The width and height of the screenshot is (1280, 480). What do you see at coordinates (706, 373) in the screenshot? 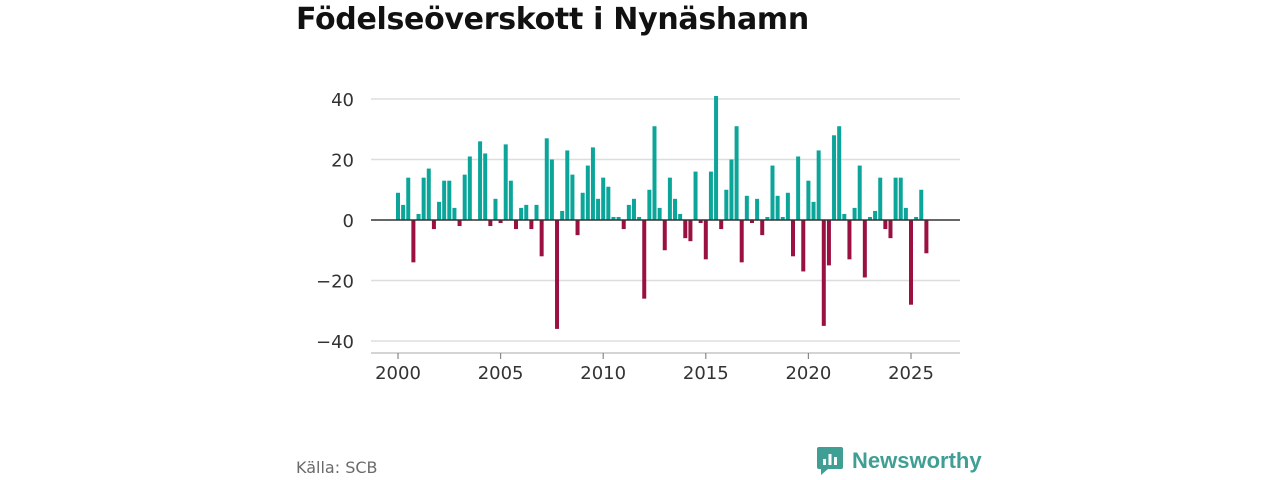
I see `x-tick-label: 2015` at bounding box center [706, 373].